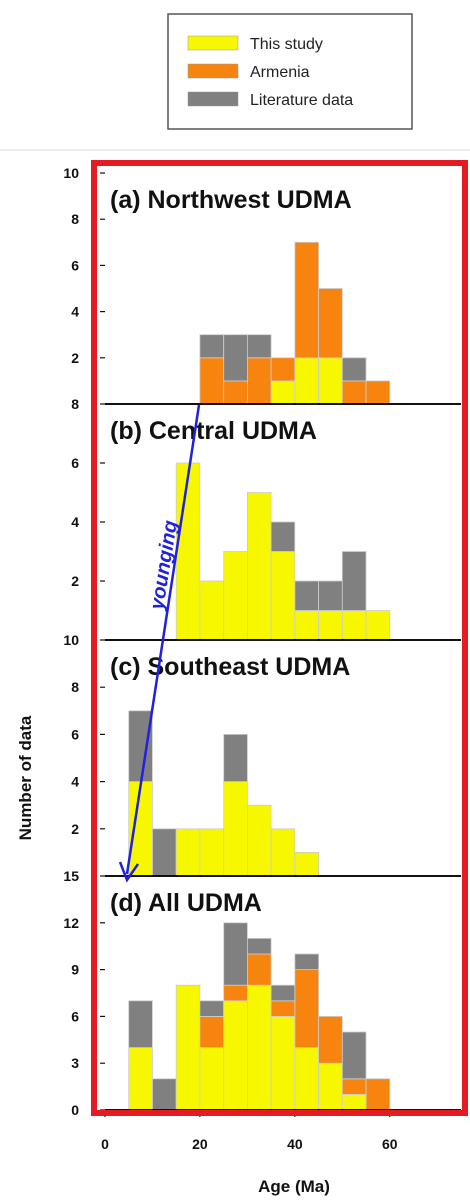 This screenshot has height=1201, width=470. Describe the element at coordinates (25, 777) in the screenshot. I see `y-axis-label: Number of data` at that location.